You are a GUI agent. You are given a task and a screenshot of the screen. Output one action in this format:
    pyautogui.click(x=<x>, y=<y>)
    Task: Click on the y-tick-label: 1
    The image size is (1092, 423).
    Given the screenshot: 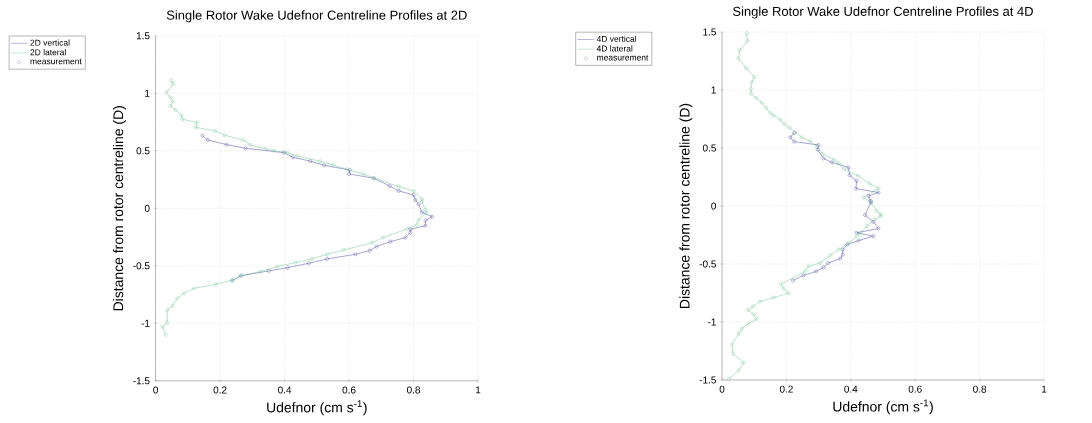 What is the action you would take?
    pyautogui.click(x=713, y=90)
    